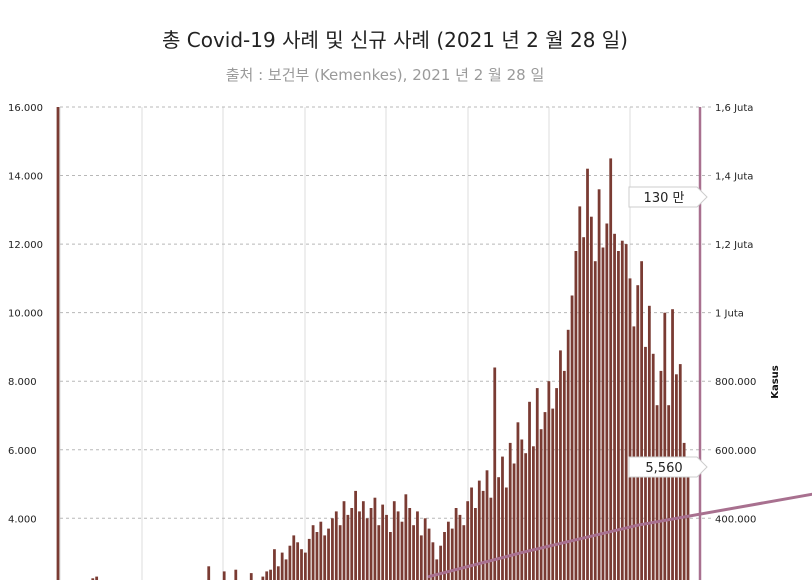  Describe the element at coordinates (735, 382) in the screenshot. I see `right-axis-tick-label: 800.000` at that location.